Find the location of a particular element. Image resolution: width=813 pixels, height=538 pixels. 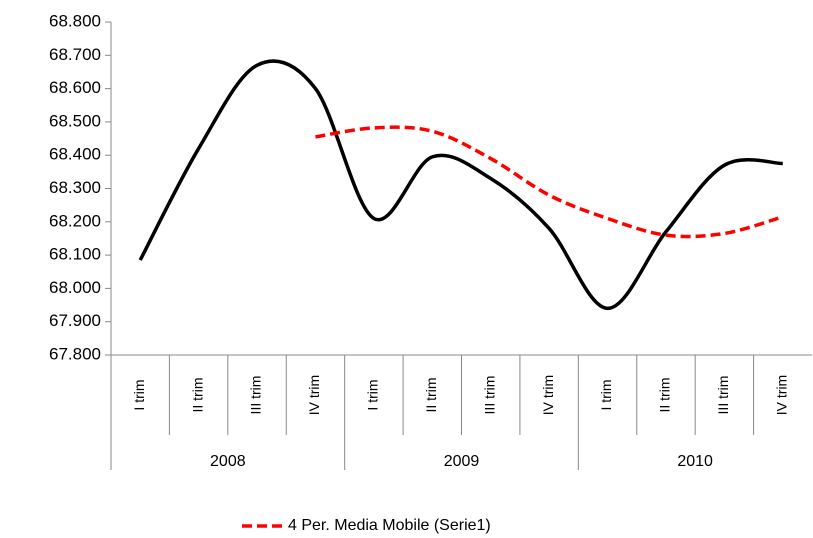

y-tick-label: 67.900 is located at coordinates (75, 320).